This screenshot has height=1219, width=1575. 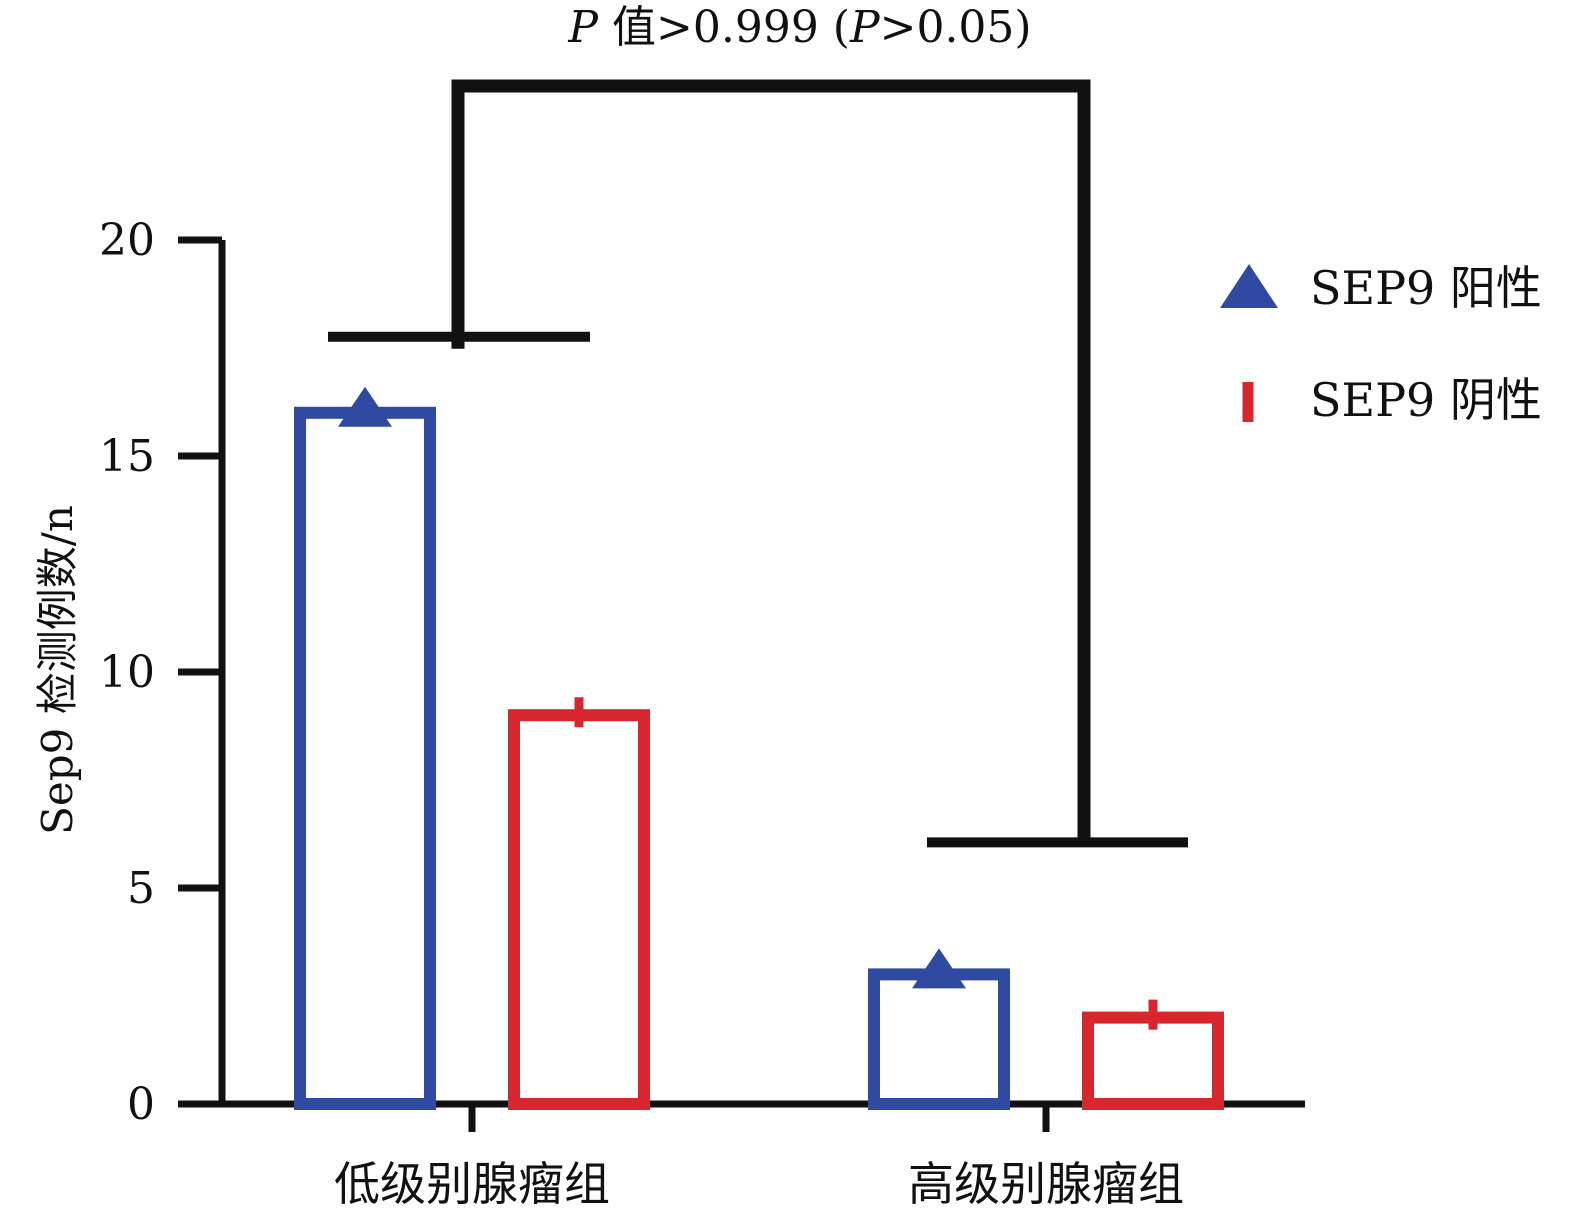 What do you see at coordinates (127, 672) in the screenshot?
I see `y-tick-label: 10` at bounding box center [127, 672].